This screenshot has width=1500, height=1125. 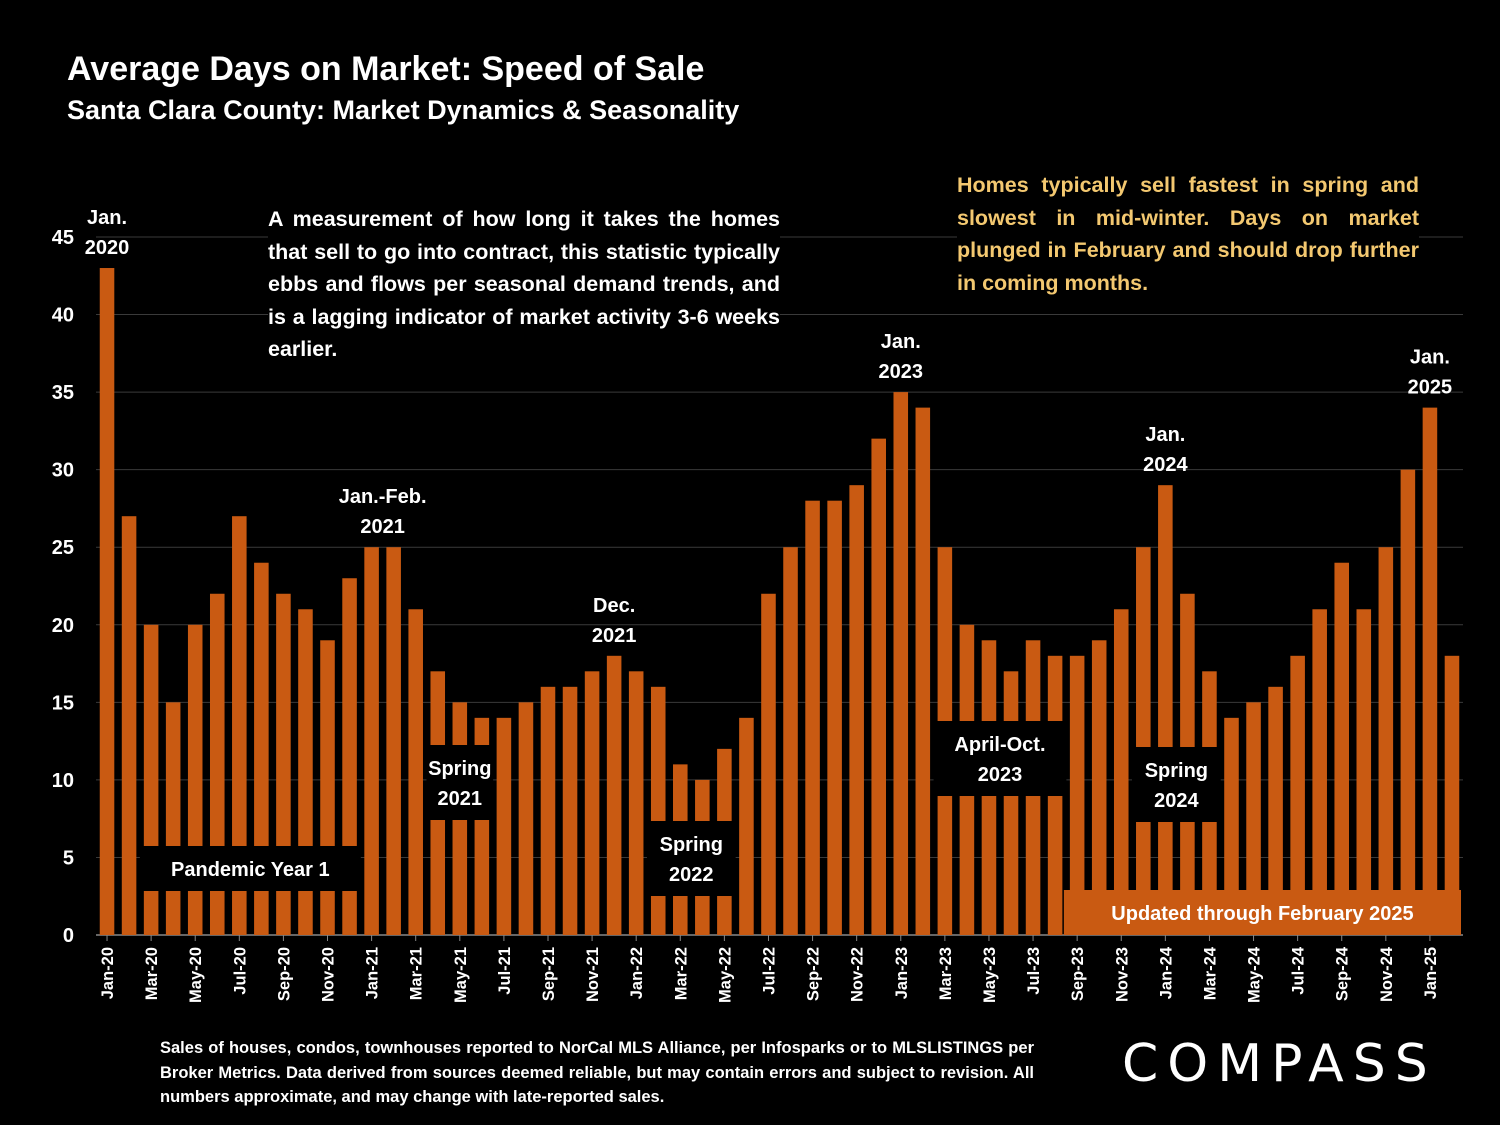 I want to click on x-tick-label: Mar-20, so click(x=152, y=973).